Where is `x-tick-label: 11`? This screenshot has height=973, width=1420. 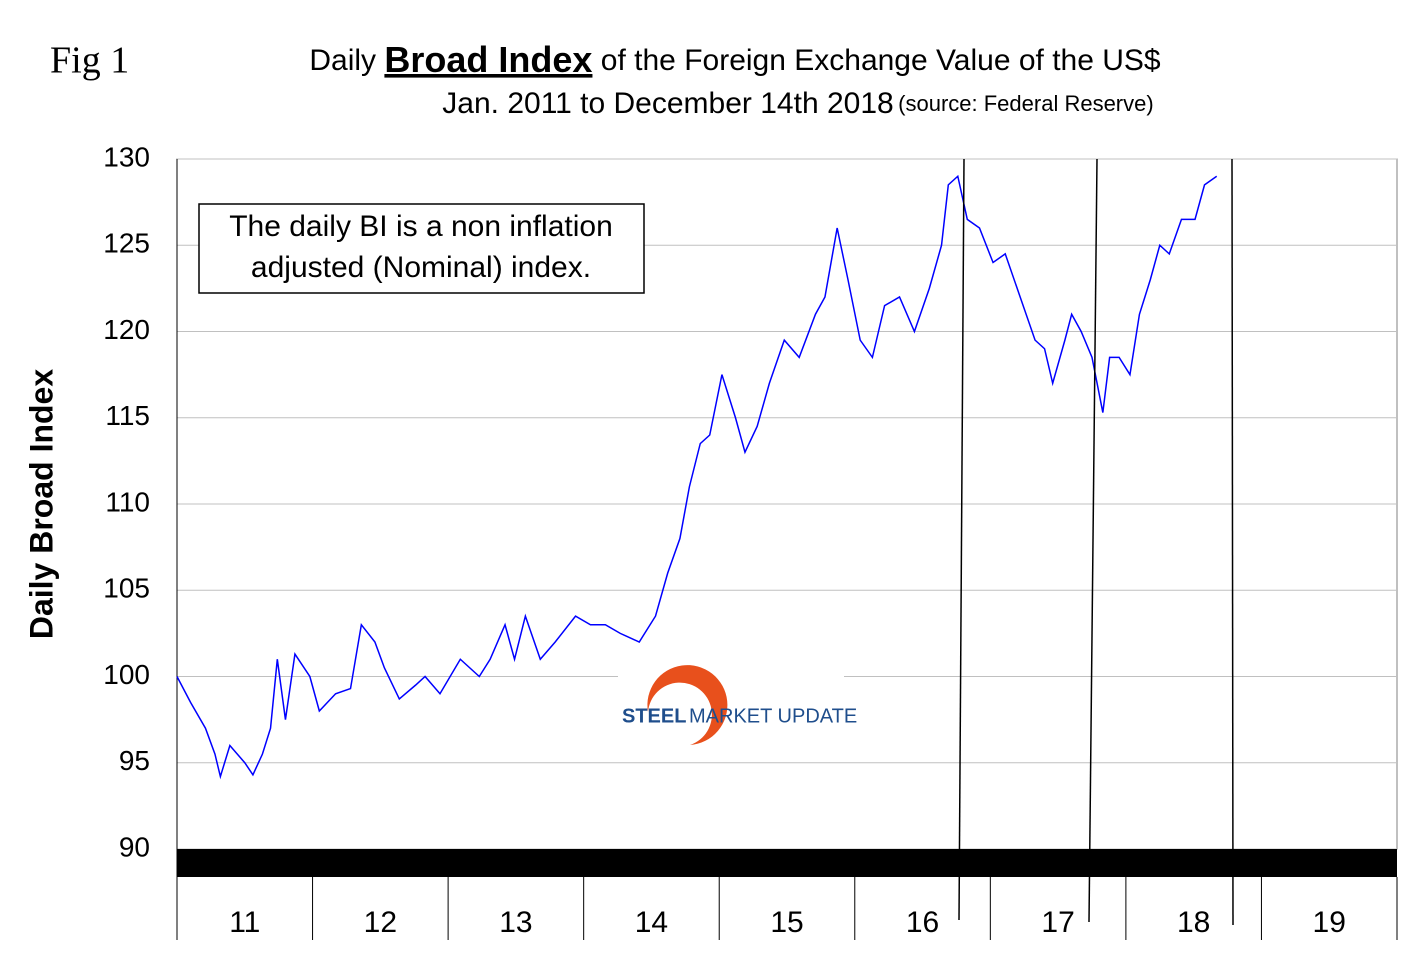
x-tick-label: 11 is located at coordinates (244, 922).